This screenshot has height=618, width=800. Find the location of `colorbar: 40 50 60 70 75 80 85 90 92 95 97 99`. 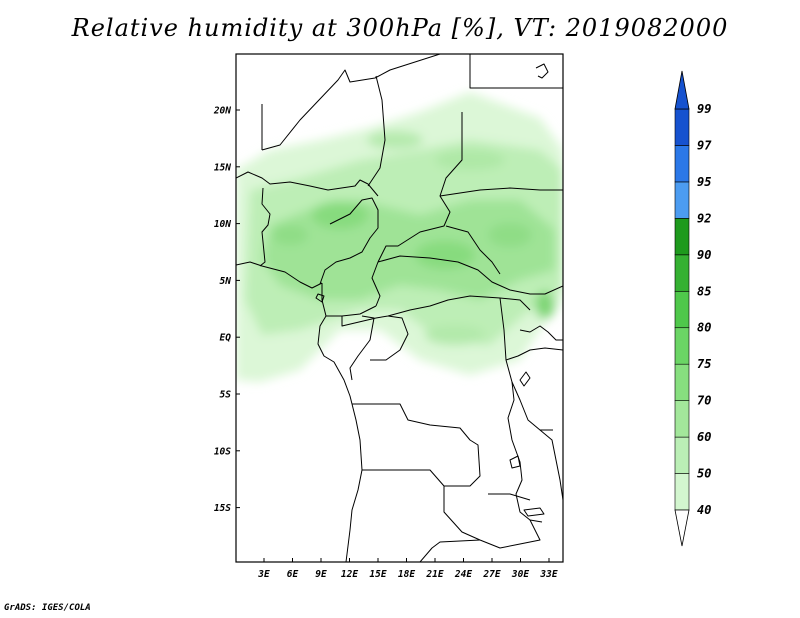

colorbar: 40 50 60 70 75 80 85 90 92 95 97 99 is located at coordinates (693, 308).